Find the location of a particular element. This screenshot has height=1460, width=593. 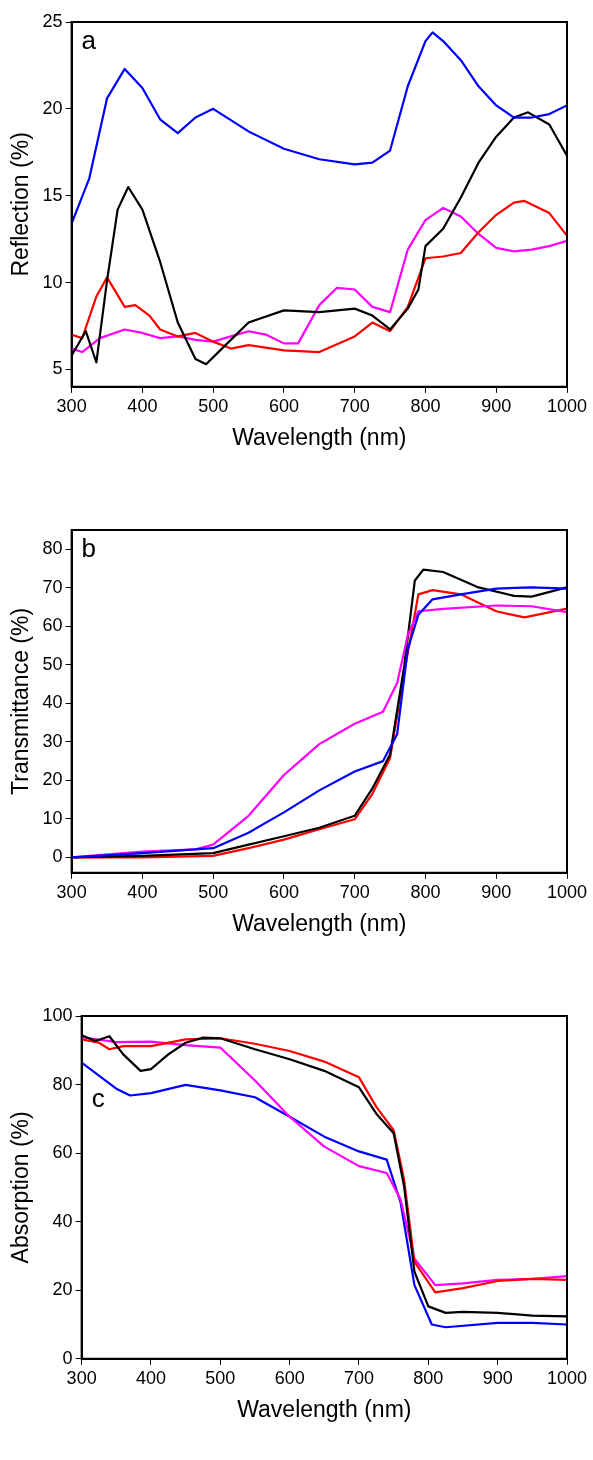

y-axis-title: Reflection (%) is located at coordinates (20, 204).